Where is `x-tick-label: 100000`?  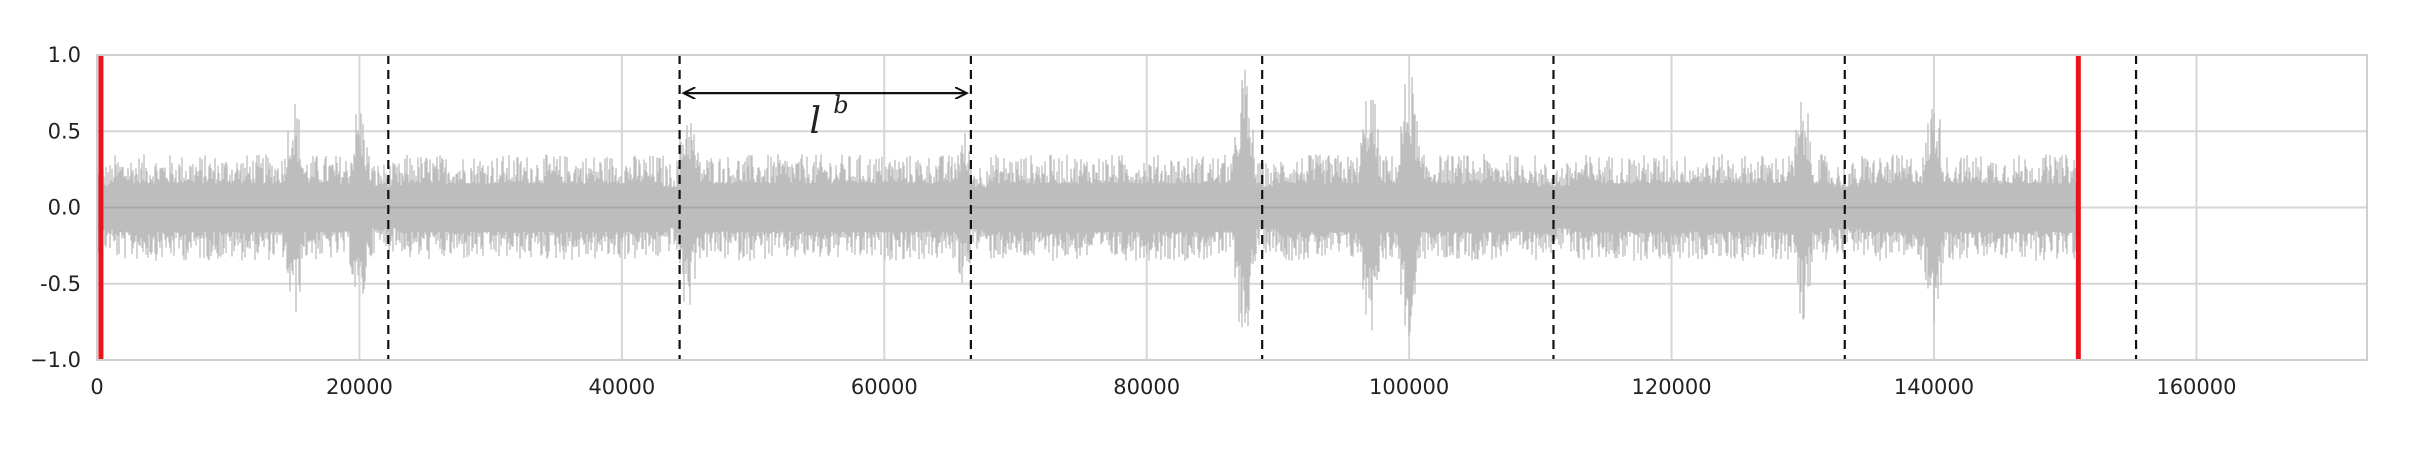 x-tick-label: 100000 is located at coordinates (1409, 387).